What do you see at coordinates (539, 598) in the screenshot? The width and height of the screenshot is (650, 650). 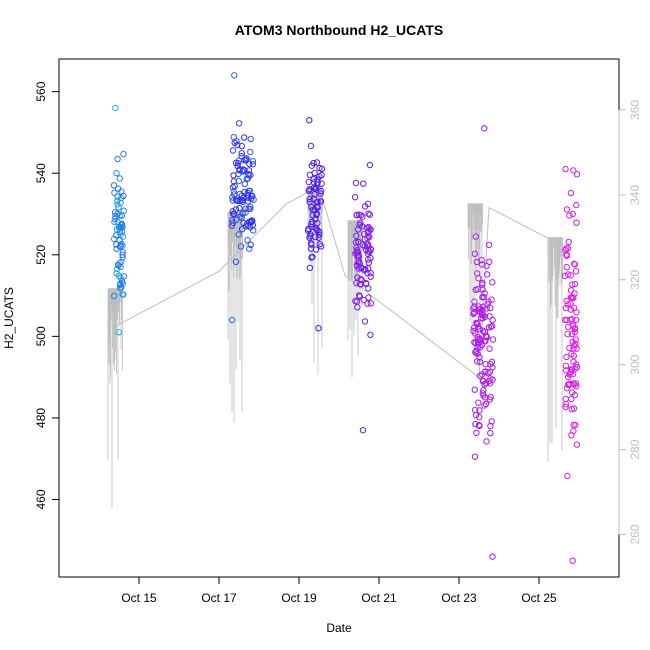 I see `x-tick-label: Oct 25` at bounding box center [539, 598].